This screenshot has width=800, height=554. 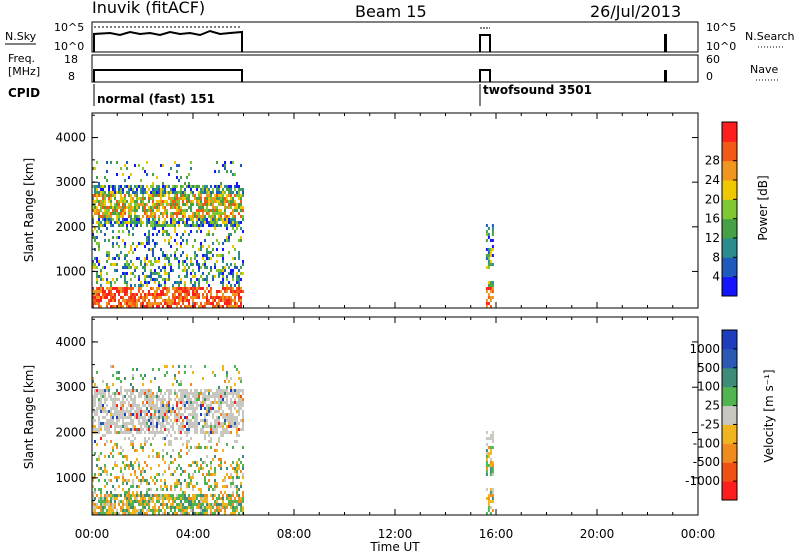 I want to click on time-axis-label: Time UT, so click(x=394, y=547).